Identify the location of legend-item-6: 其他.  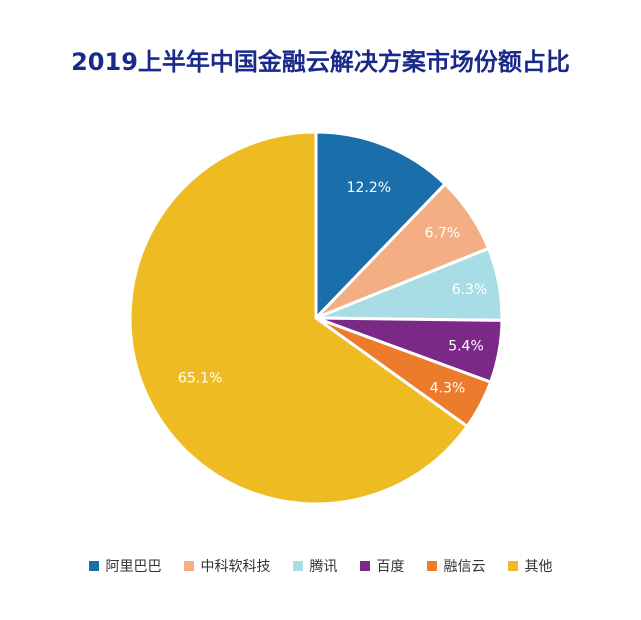
(530, 566).